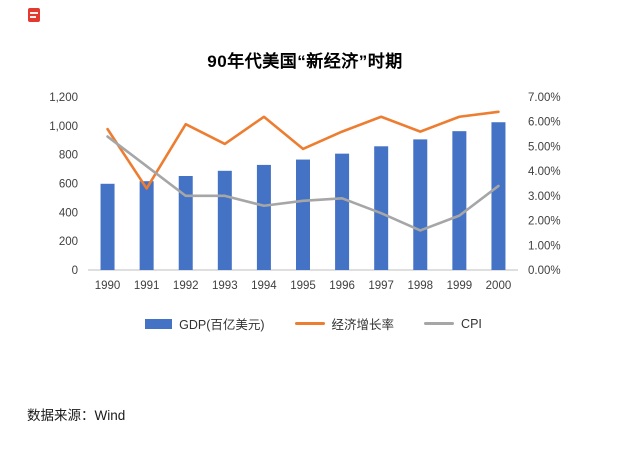 The height and width of the screenshot is (458, 627). I want to click on svg-text: 200, so click(68, 242).